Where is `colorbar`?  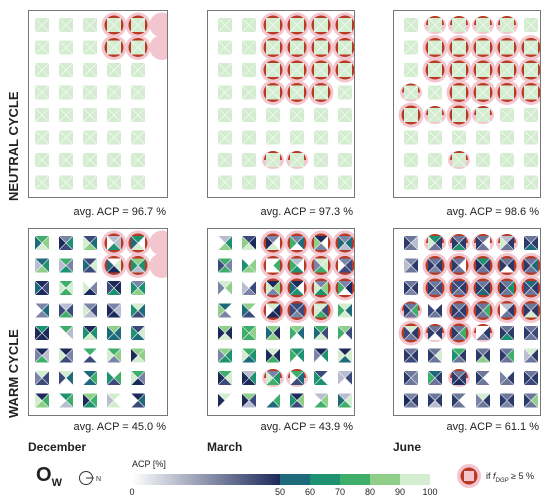
colorbar is located at coordinates (281, 478).